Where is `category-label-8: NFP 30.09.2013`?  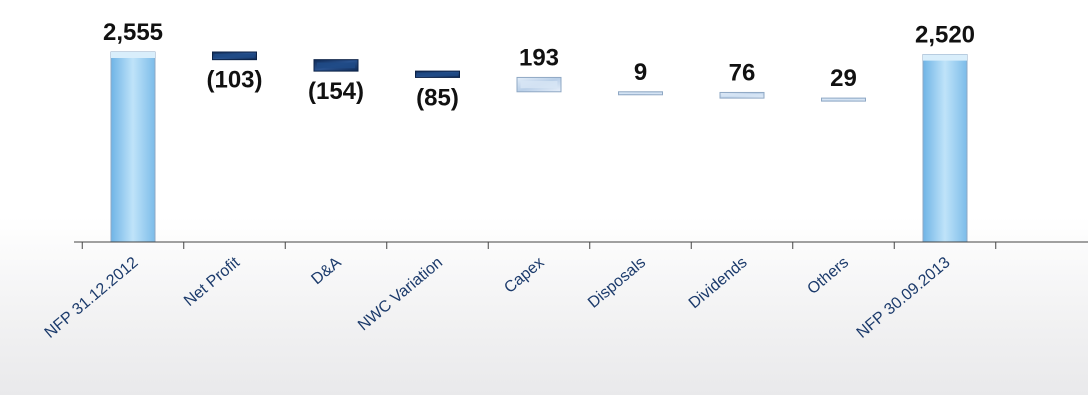 category-label-8: NFP 30.09.2013 is located at coordinates (904, 298).